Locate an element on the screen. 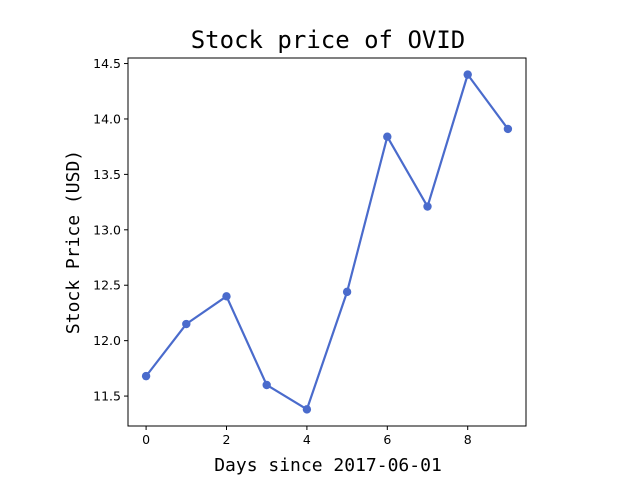 This screenshot has width=640, height=480. x-tick-label: 8 is located at coordinates (468, 439).